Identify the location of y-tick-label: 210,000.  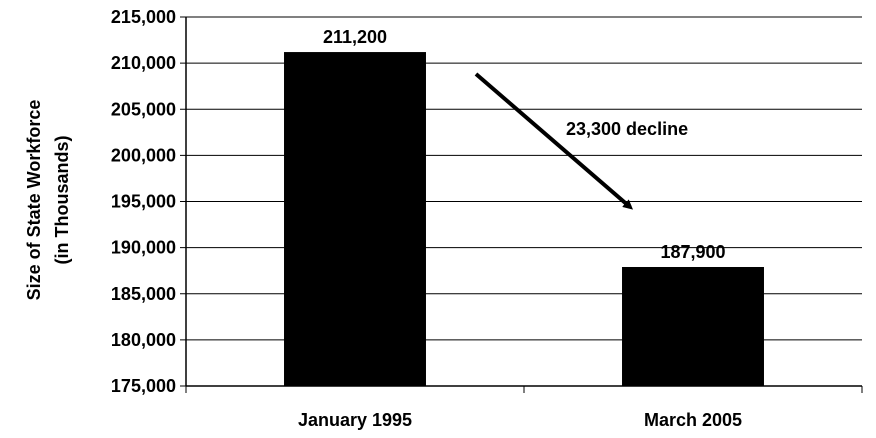
(143, 63).